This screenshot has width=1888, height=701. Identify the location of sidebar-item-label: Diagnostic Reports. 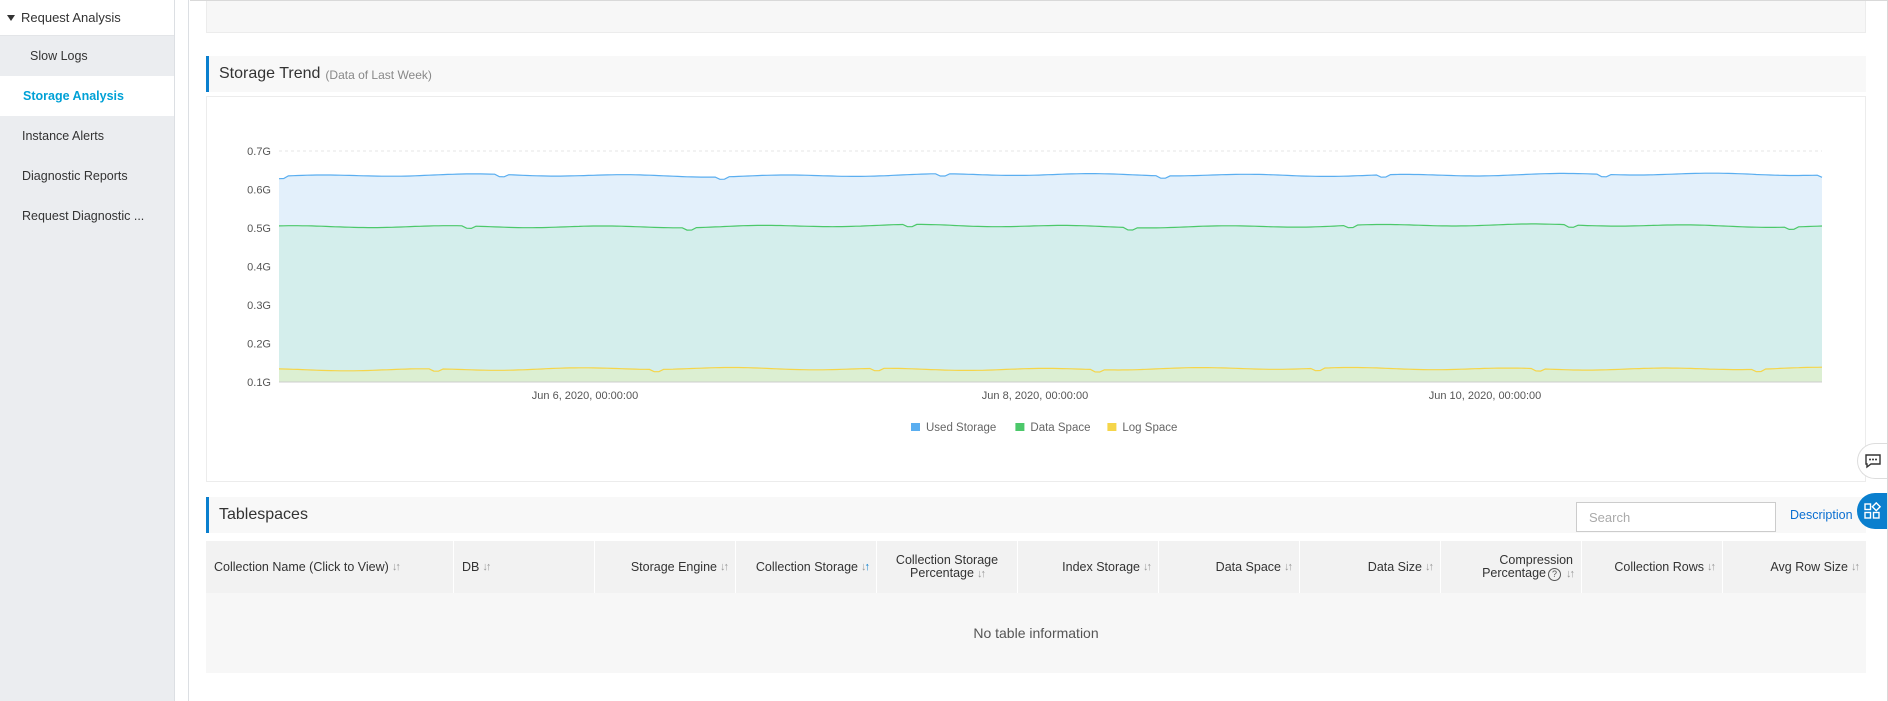
(75, 176).